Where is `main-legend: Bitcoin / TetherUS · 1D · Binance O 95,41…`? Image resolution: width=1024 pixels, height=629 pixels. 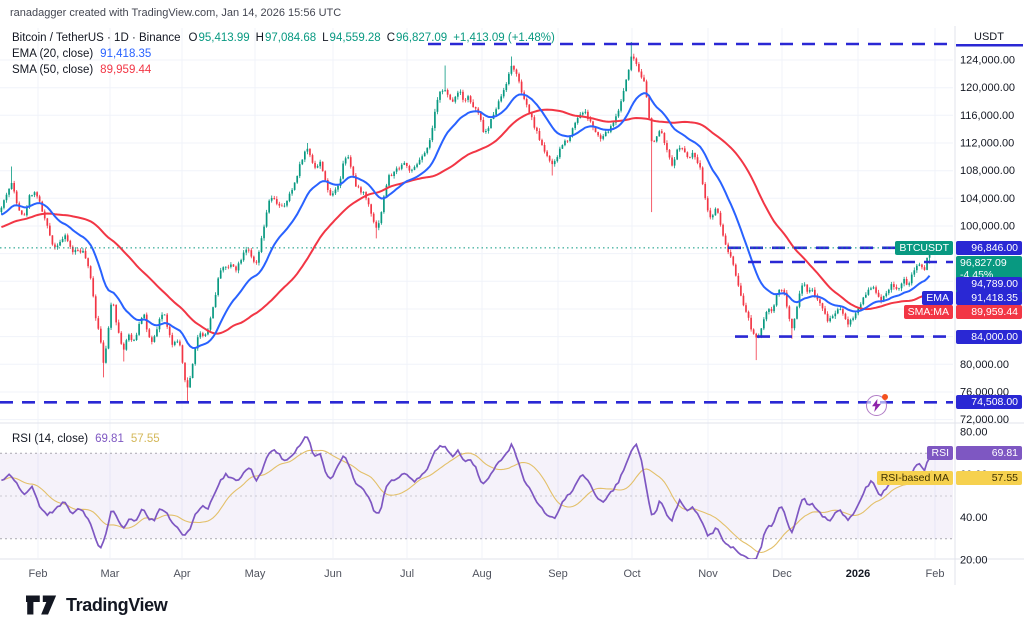 main-legend: Bitcoin / TetherUS · 1D · Binance O 95,41… is located at coordinates (283, 54).